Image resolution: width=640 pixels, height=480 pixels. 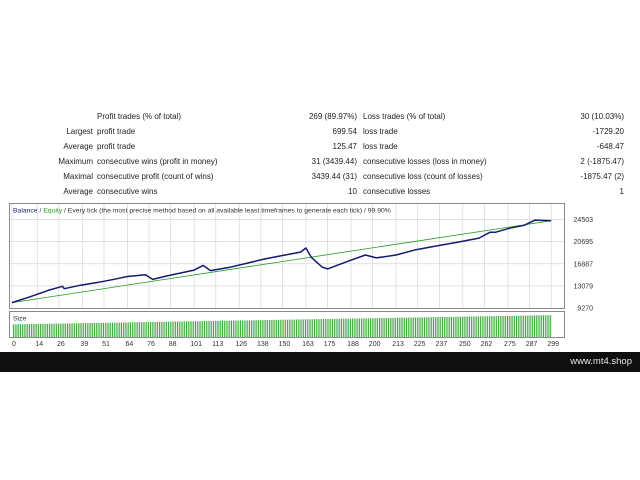 What do you see at coordinates (397, 191) in the screenshot?
I see `stats-loss-label: consecutive losses` at bounding box center [397, 191].